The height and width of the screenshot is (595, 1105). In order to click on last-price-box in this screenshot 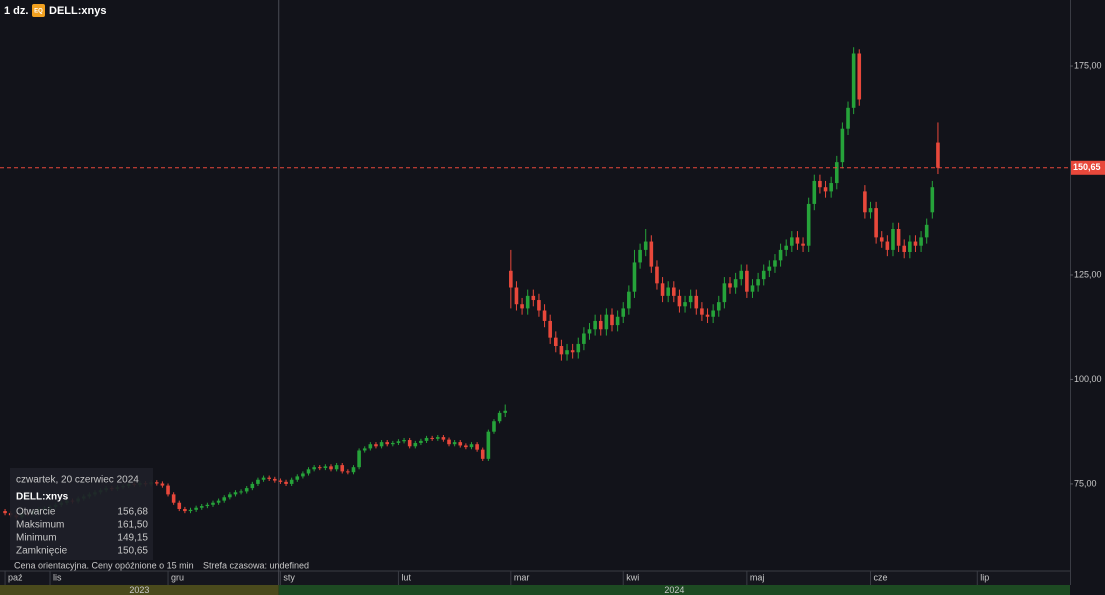, I will do `click(1088, 167)`.